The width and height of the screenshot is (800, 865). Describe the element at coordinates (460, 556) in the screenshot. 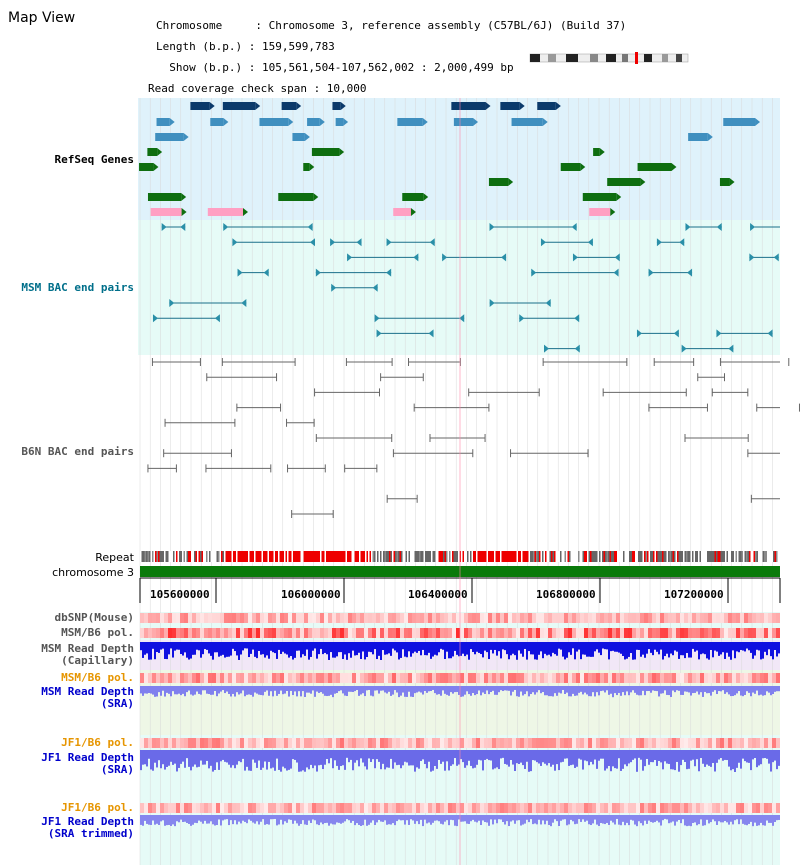

I see `repeat-track` at that location.